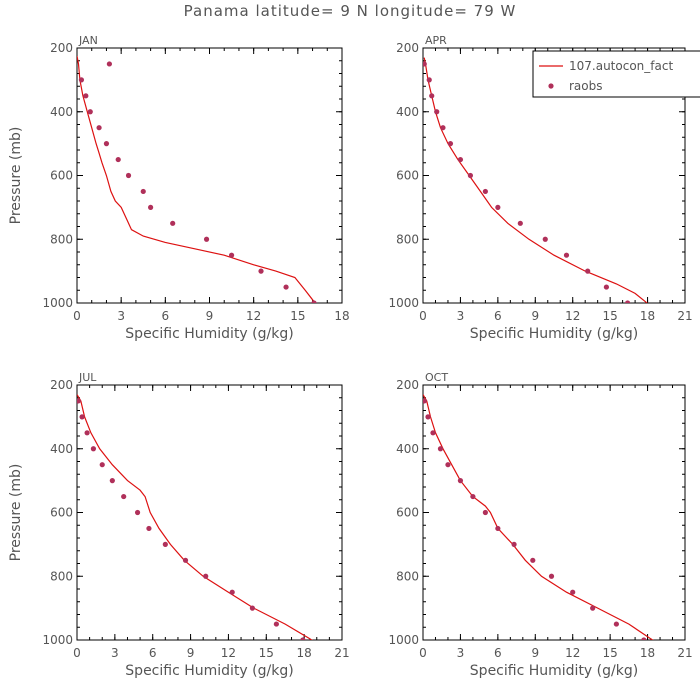 This screenshot has height=700, width=700. I want to click on x-tick-label: 15, so click(610, 653).